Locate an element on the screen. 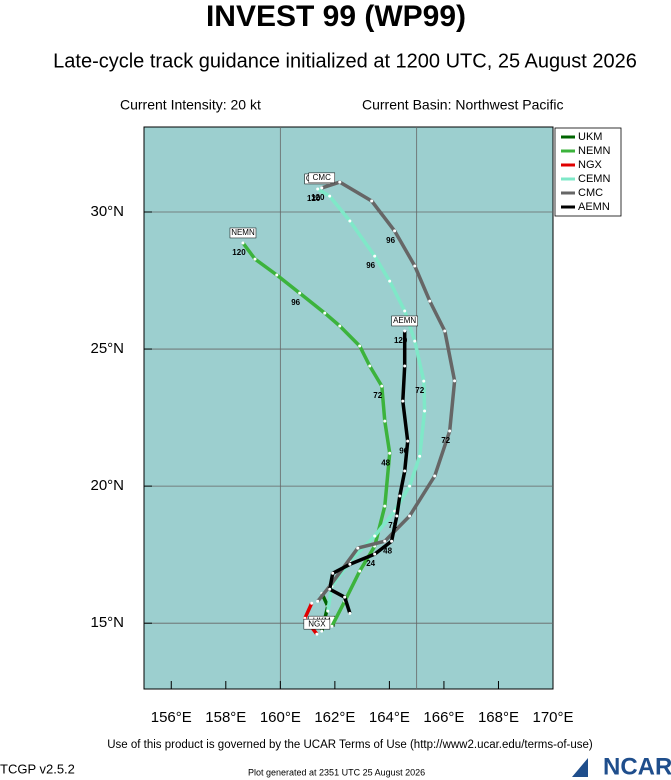 This screenshot has width=671, height=780. track-name: NEMN is located at coordinates (243, 233).